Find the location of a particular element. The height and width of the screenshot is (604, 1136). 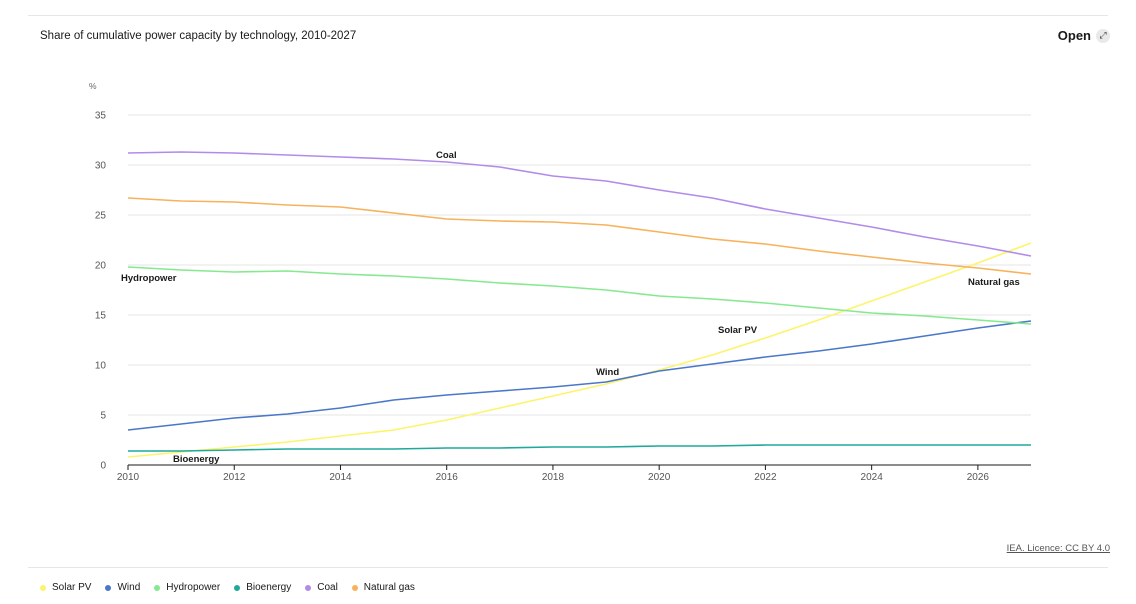

series-line-natural-gas is located at coordinates (579, 236).